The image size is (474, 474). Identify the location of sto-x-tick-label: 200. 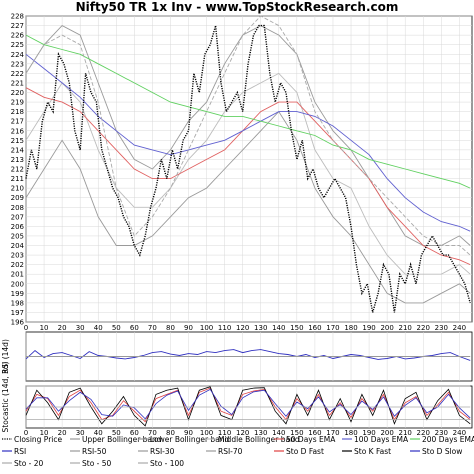
(386, 433).